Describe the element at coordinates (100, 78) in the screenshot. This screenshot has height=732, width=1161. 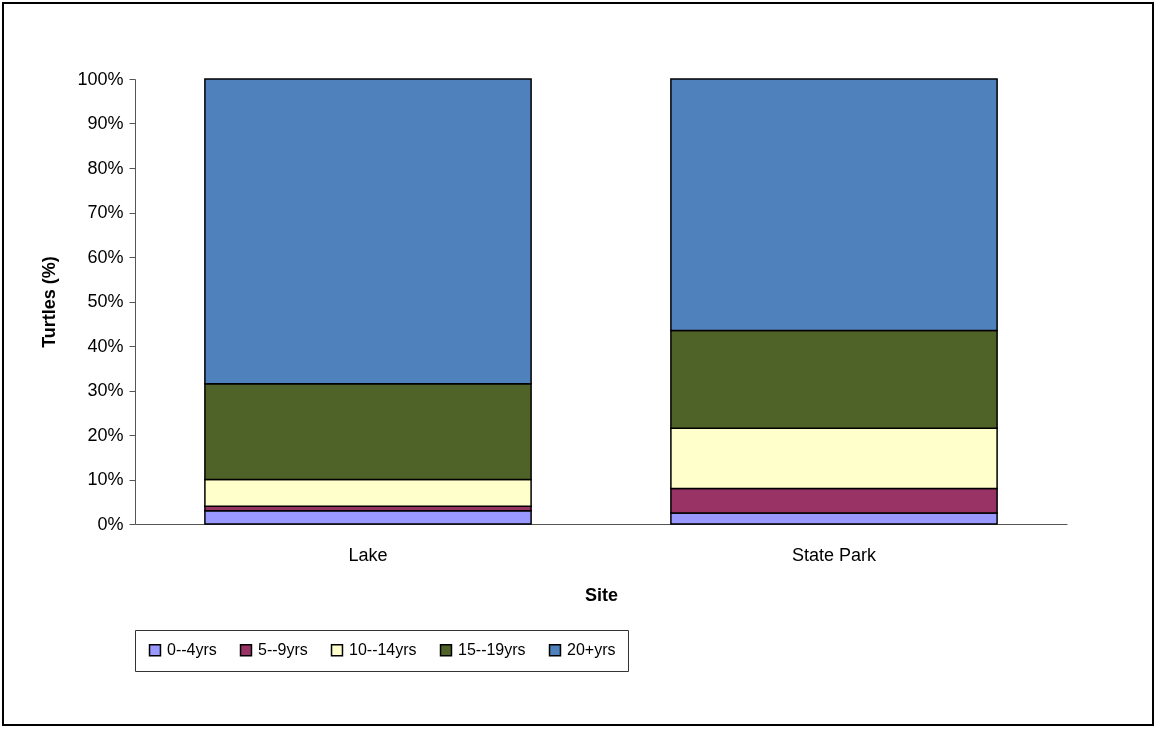
I see `y-tick-label: 100%` at that location.